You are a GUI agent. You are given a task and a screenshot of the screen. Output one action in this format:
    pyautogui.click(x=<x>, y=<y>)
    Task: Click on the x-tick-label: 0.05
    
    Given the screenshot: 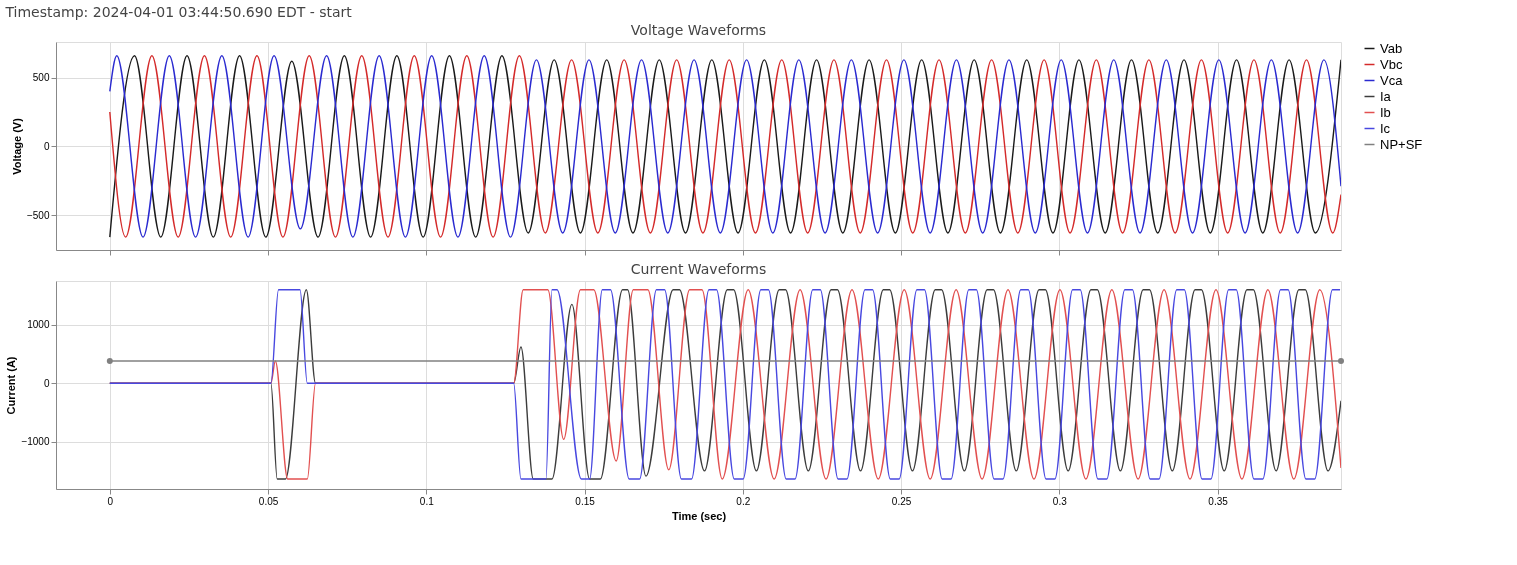 What is the action you would take?
    pyautogui.click(x=268, y=501)
    